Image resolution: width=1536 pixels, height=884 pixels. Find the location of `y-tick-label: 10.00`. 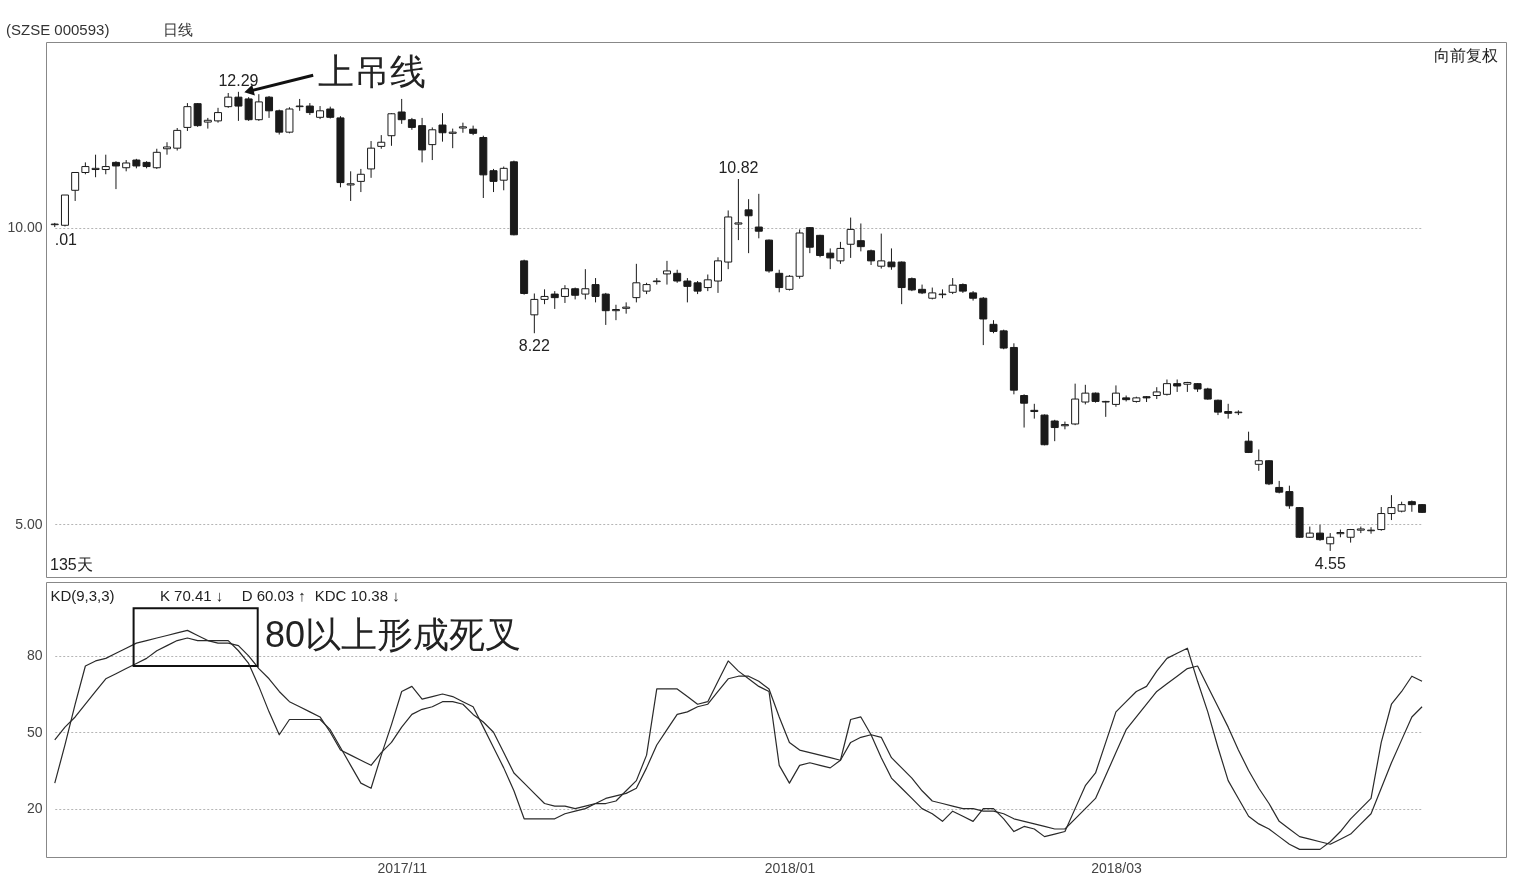

y-tick-label: 10.00 is located at coordinates (25, 227).